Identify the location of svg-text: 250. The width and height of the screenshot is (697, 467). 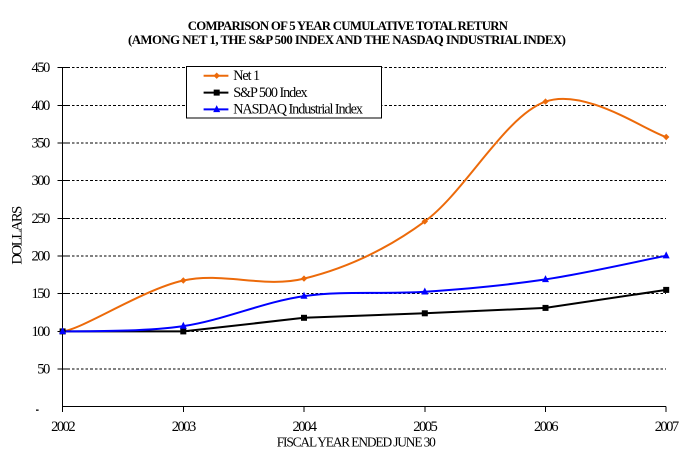
(41, 219).